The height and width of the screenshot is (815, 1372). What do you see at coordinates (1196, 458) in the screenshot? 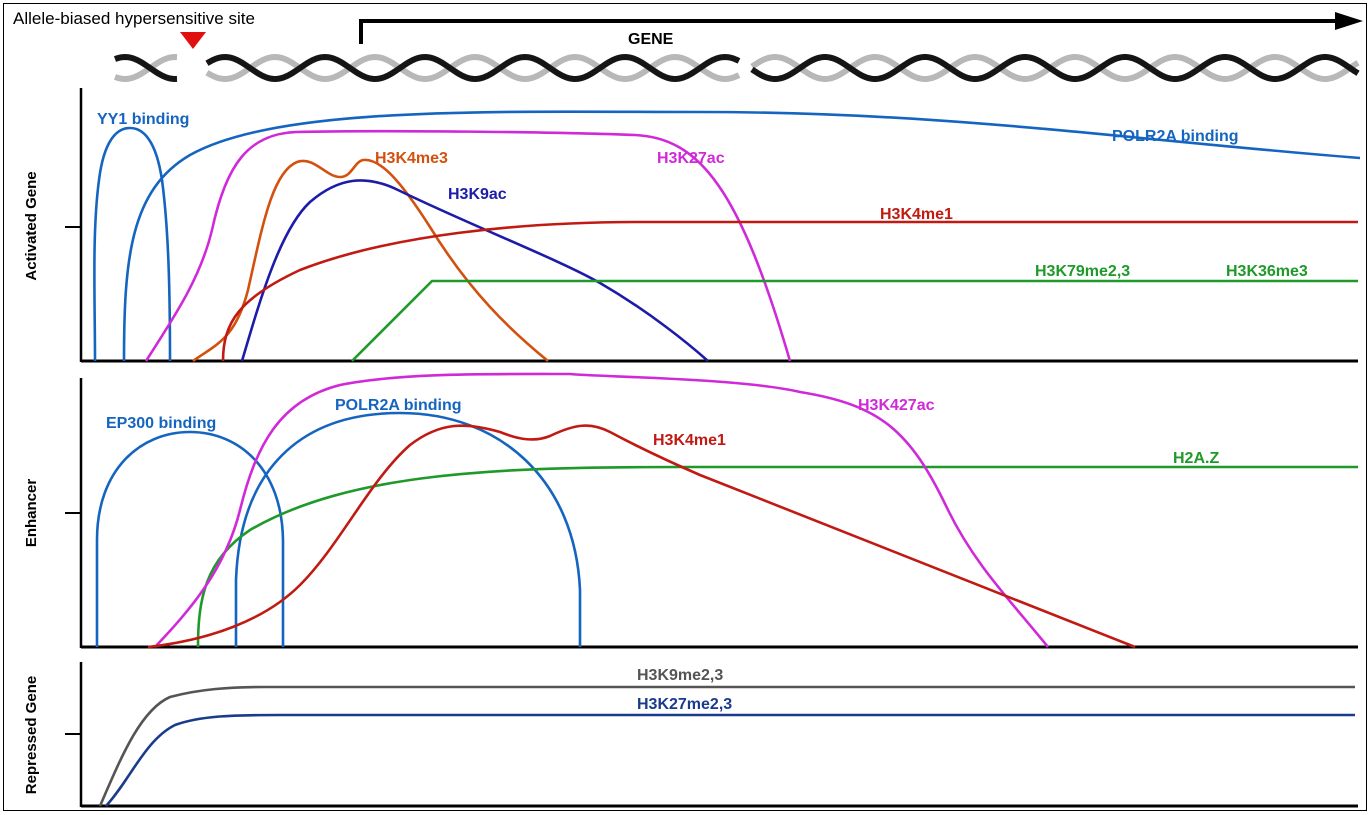
I see `label-h2az: H2A.Z` at bounding box center [1196, 458].